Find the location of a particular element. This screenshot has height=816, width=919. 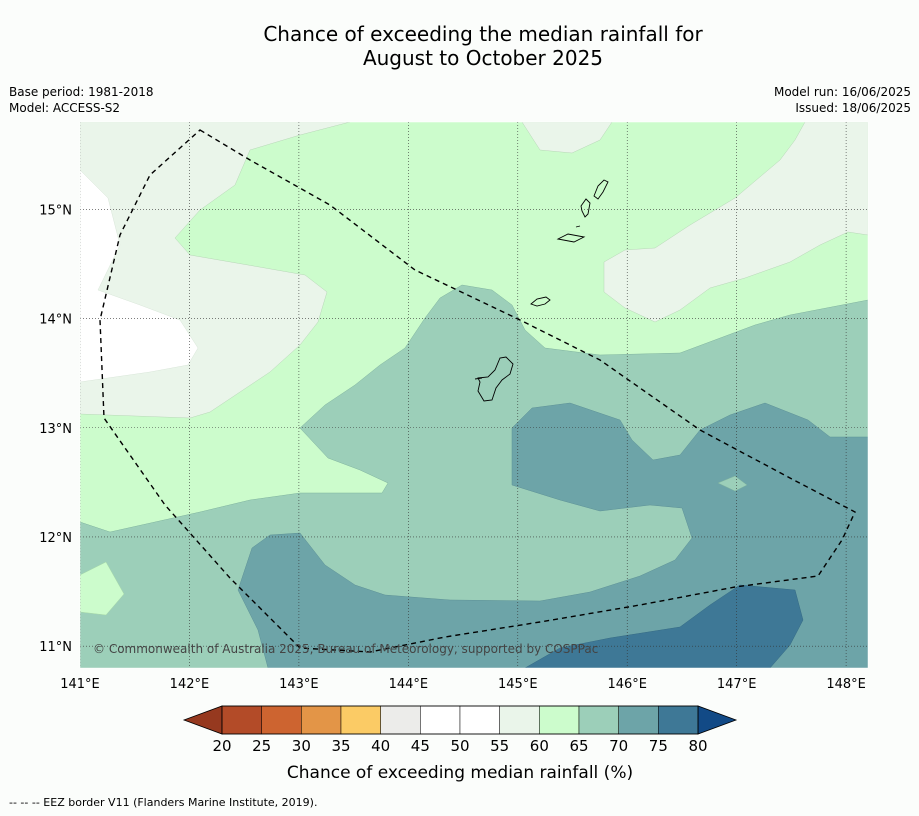

lat-tick-label: 11°N is located at coordinates (55, 647).